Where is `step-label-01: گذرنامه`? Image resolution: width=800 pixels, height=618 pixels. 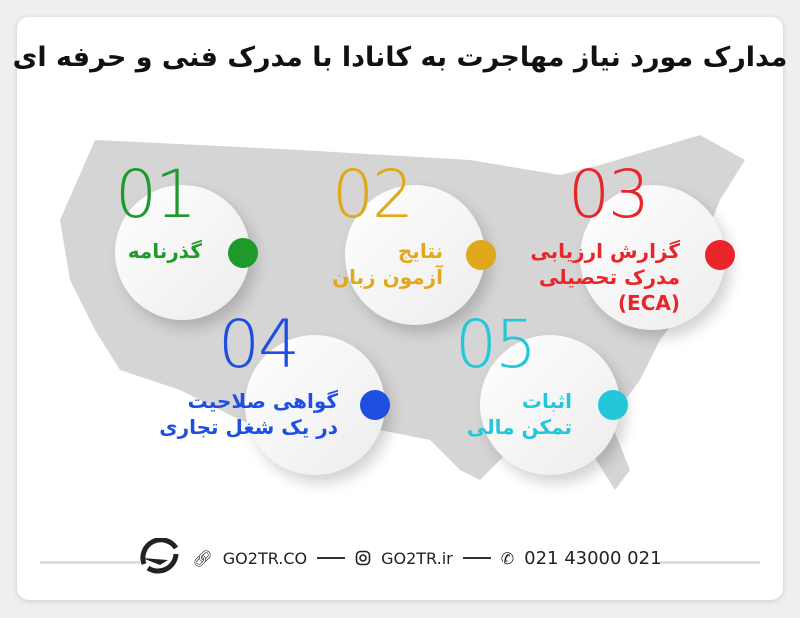 step-label-01: گذرنامه is located at coordinates (165, 251).